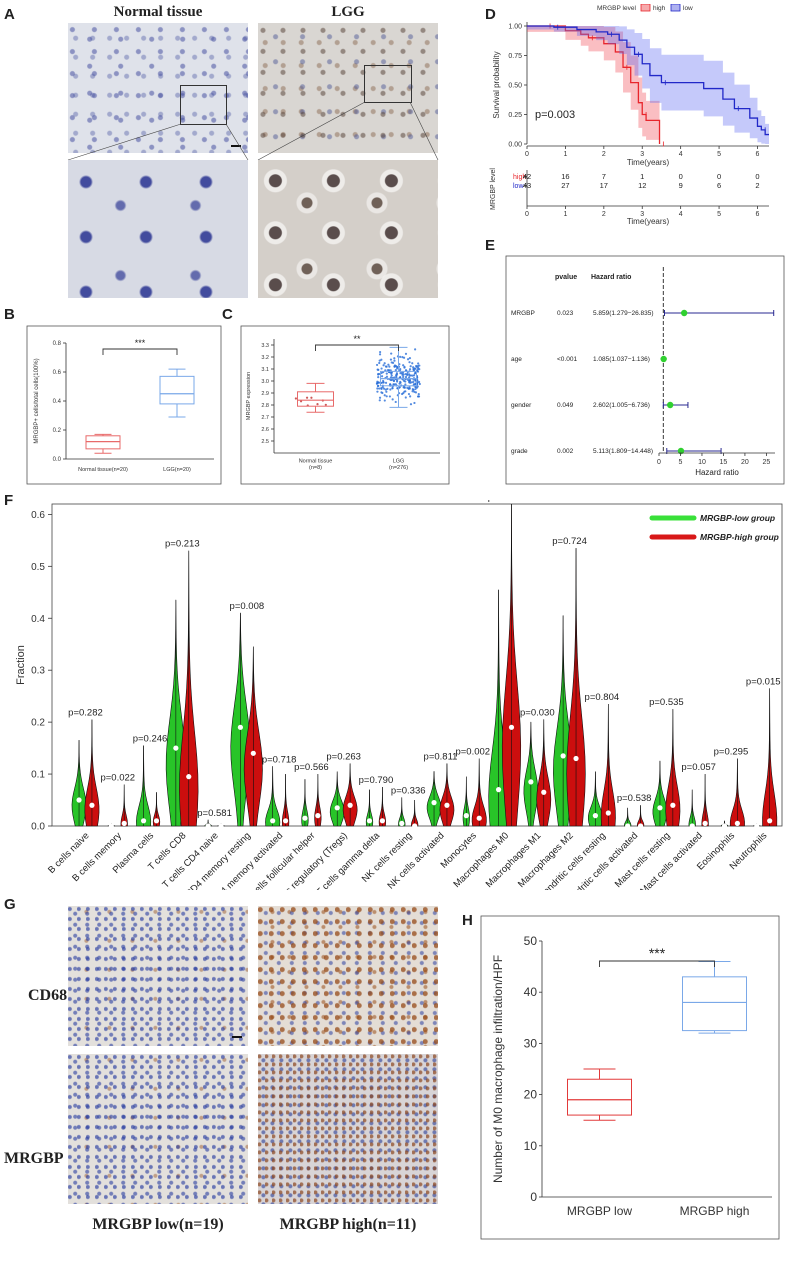  What do you see at coordinates (515, 27) in the screenshot?
I see `y-tick-label: 1.00` at bounding box center [515, 27].